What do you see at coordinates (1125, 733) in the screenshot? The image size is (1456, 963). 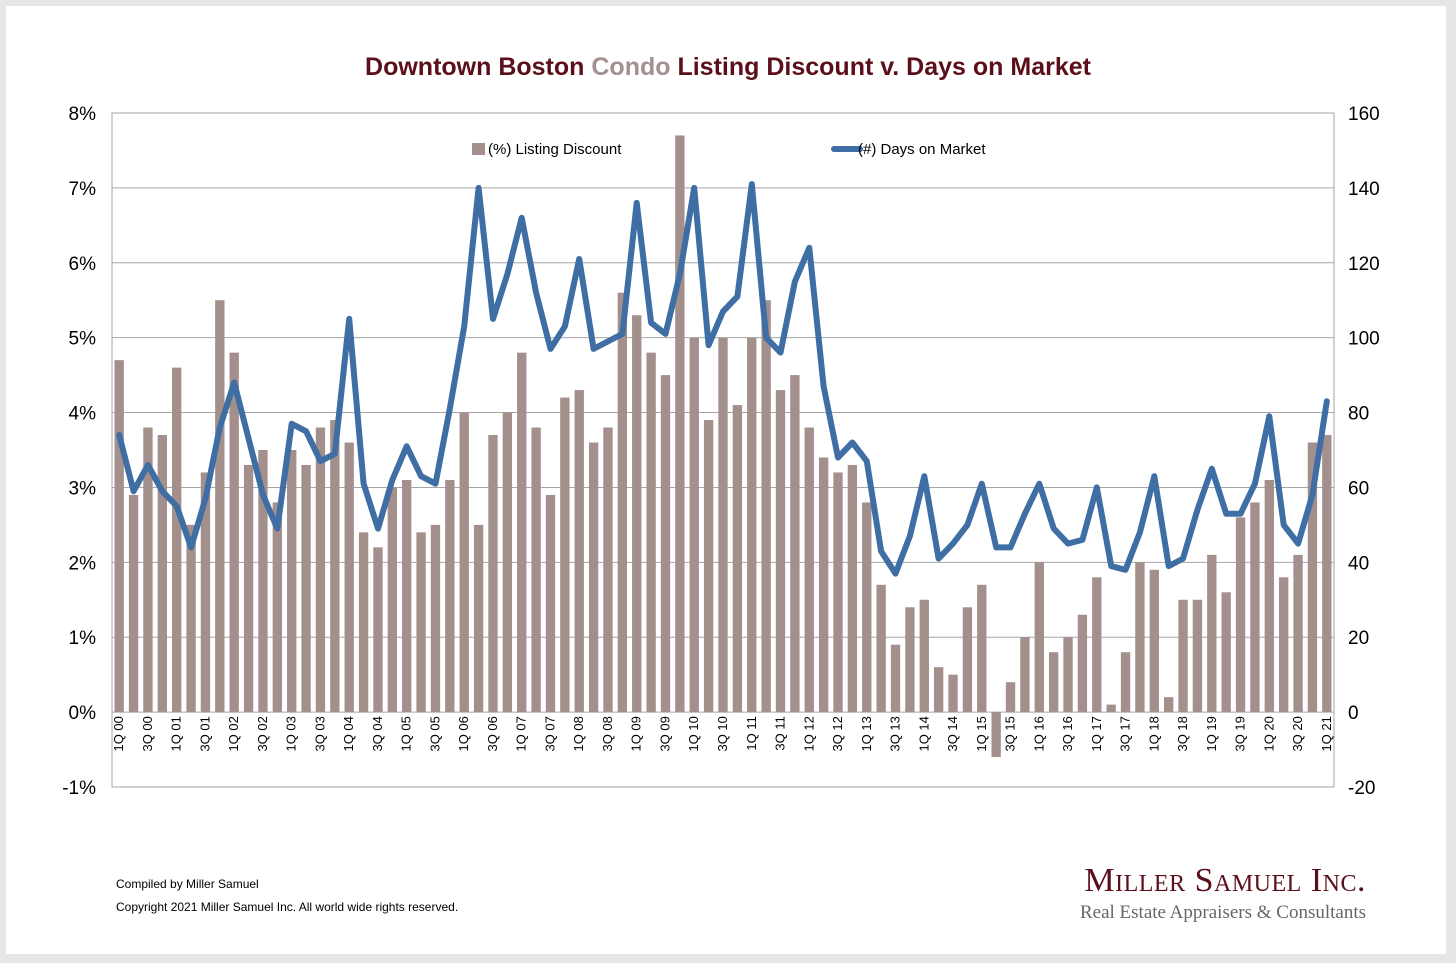 I see `x-tick-label: 3Q 17` at bounding box center [1125, 733].